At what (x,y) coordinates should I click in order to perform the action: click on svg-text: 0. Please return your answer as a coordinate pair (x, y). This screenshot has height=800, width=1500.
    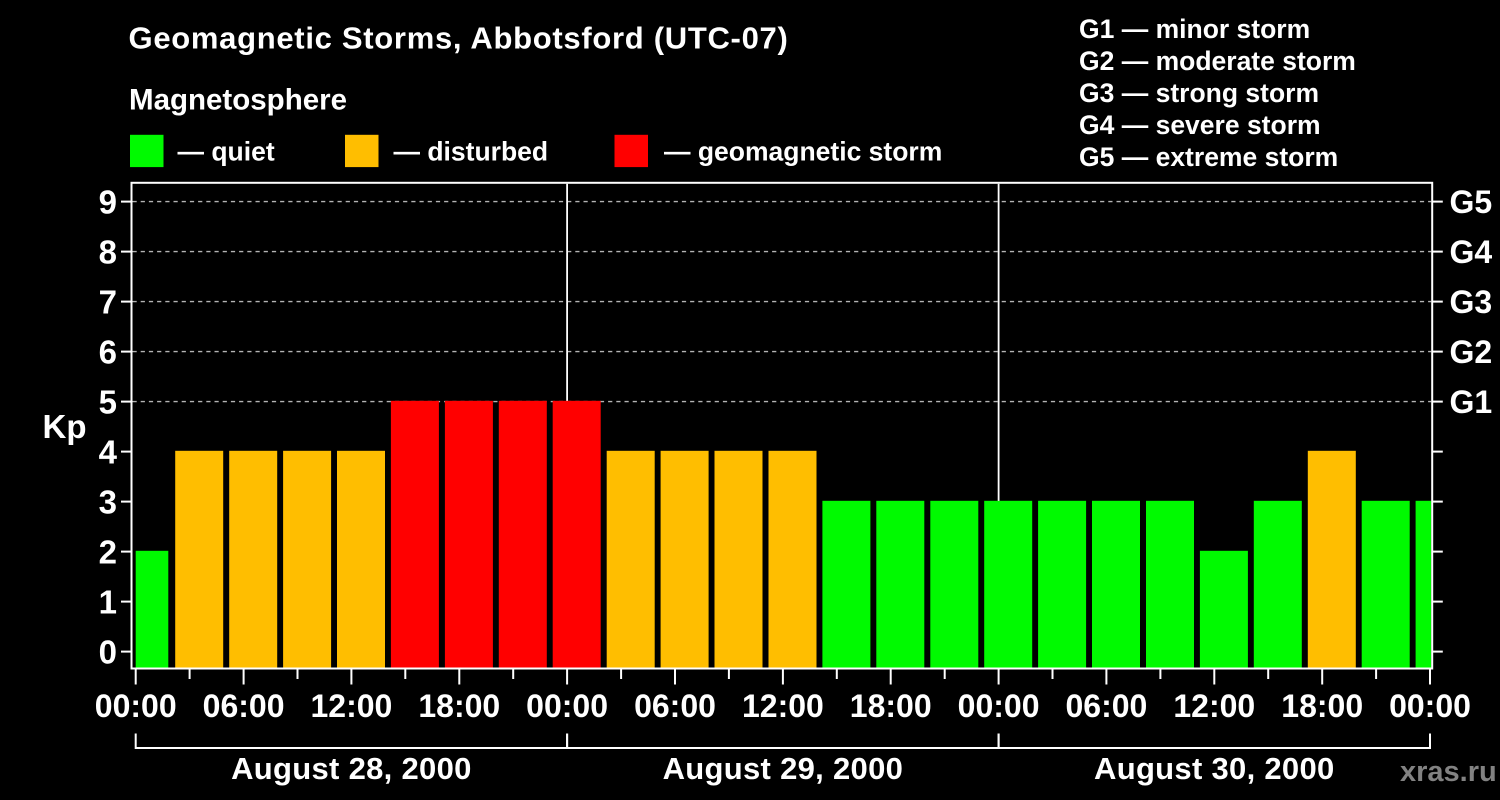
    Looking at the image, I should click on (108, 652).